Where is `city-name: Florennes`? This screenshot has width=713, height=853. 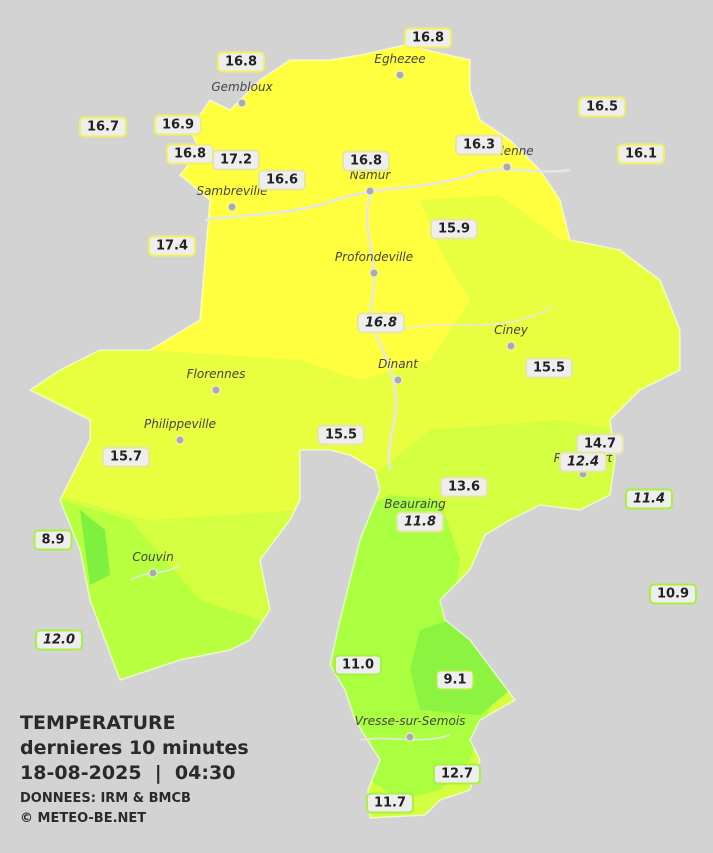 city-name: Florennes is located at coordinates (216, 374).